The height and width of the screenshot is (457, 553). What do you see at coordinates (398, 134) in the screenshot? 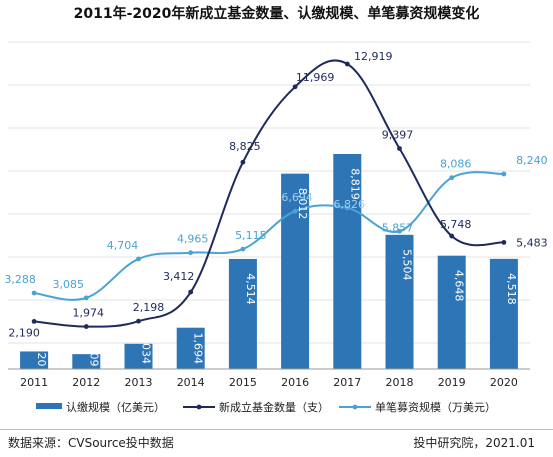
I see `count-label-2018: 9,397` at bounding box center [398, 134].